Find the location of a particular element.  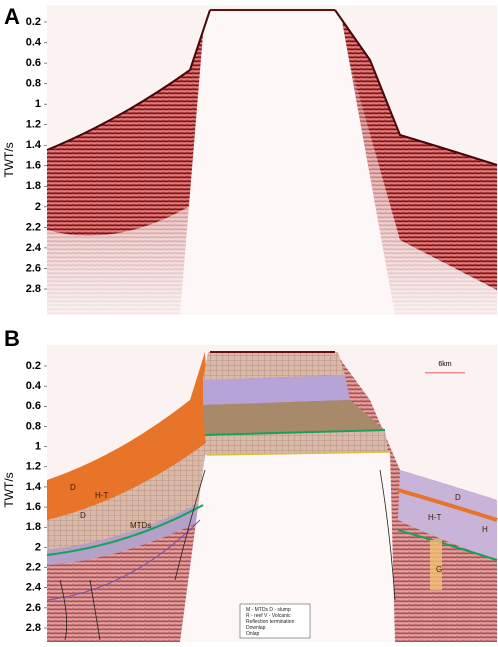

scale-bar-label: 6km is located at coordinates (444, 364).